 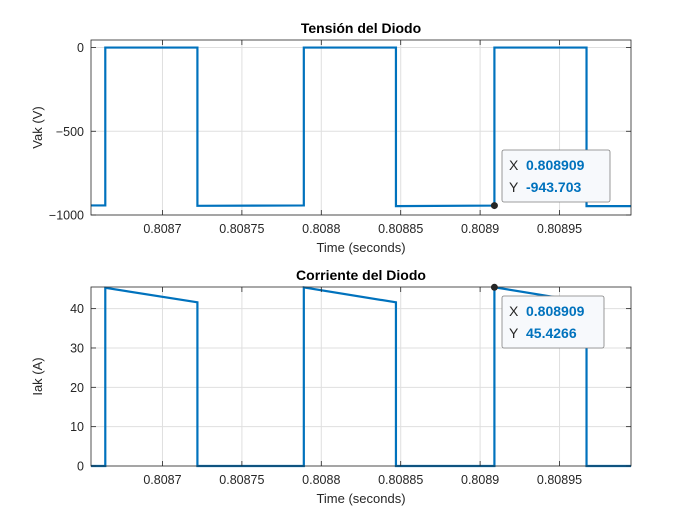 I want to click on y-tick-label: 30, so click(x=77, y=348).